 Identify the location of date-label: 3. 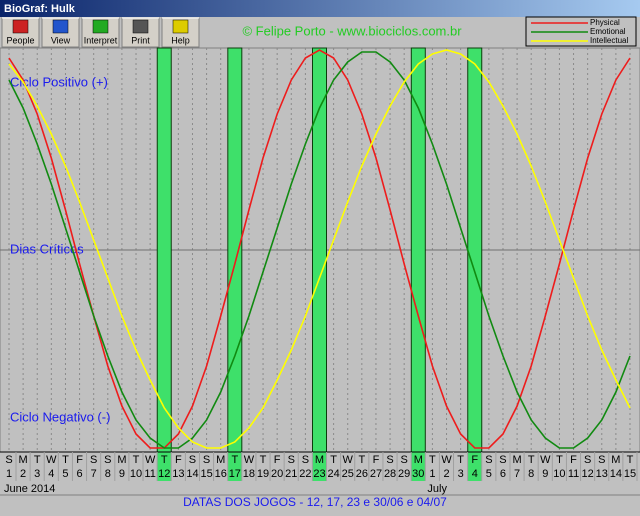
(37, 474).